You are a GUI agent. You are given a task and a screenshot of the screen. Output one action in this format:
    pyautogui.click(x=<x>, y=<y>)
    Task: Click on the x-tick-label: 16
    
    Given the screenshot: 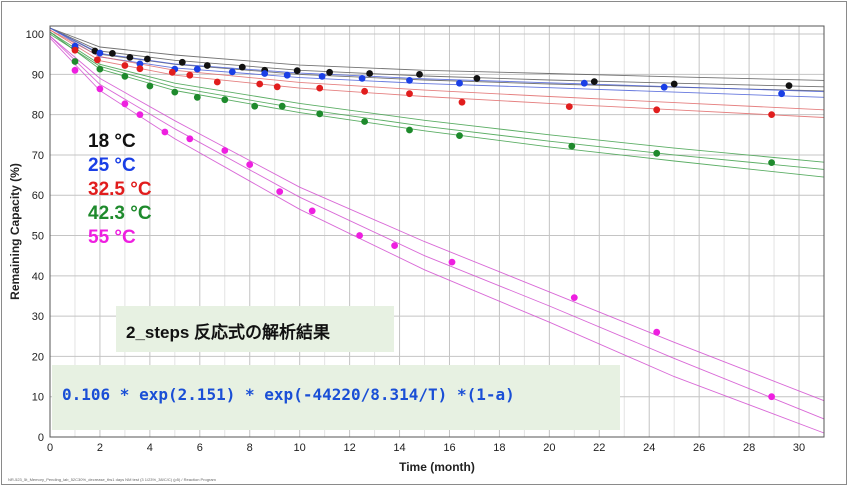 What is the action you would take?
    pyautogui.click(x=449, y=448)
    